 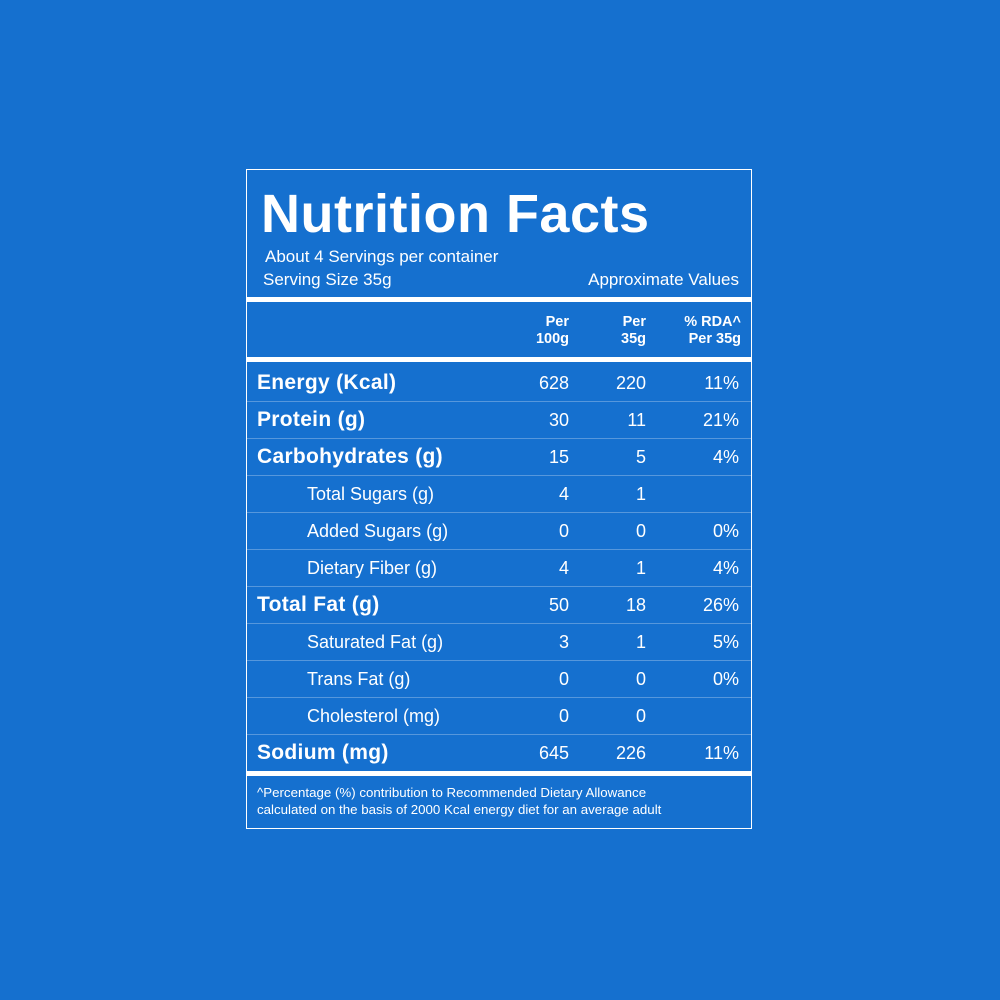 I want to click on nutrient-name: Total Fat (g), so click(x=318, y=604).